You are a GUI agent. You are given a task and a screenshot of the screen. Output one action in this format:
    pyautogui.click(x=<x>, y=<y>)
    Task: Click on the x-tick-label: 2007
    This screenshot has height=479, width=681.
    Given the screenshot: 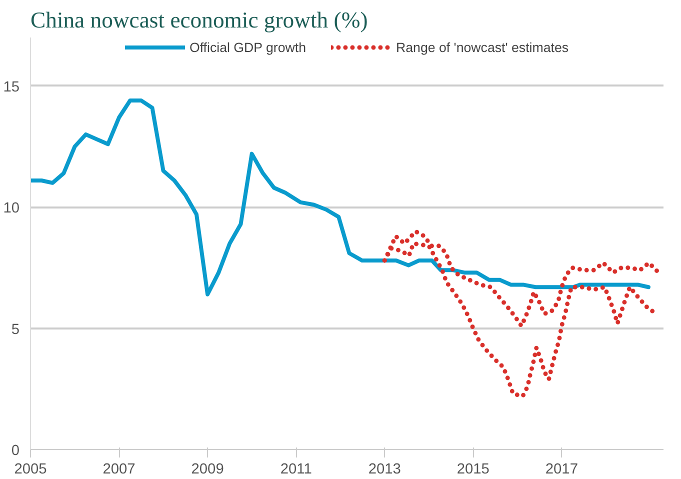 What is the action you would take?
    pyautogui.click(x=119, y=470)
    